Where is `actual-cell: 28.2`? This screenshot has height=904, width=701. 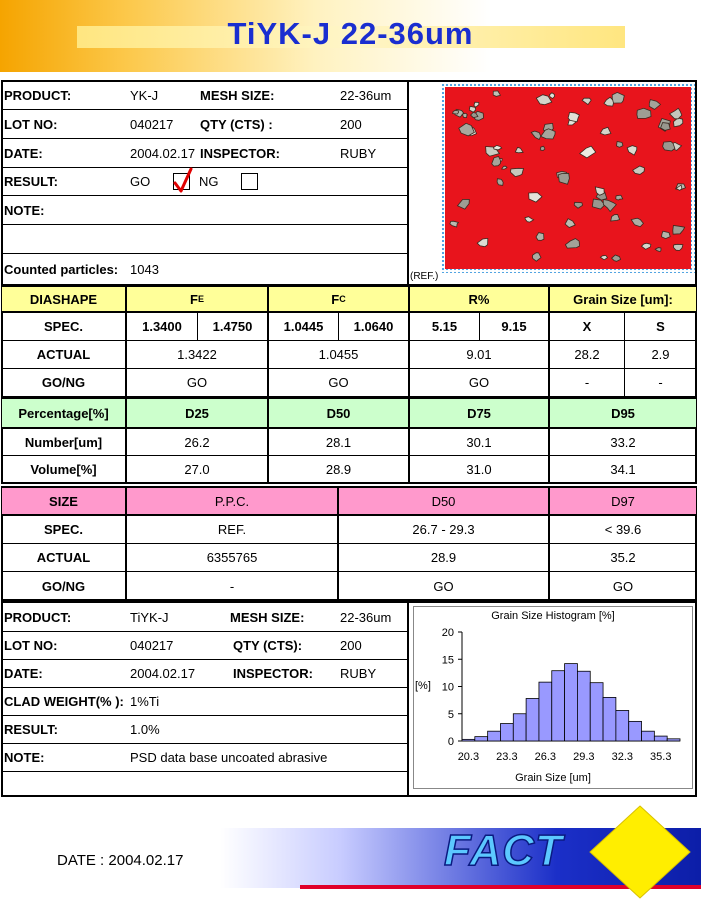
actual-cell: 28.2 is located at coordinates (587, 354).